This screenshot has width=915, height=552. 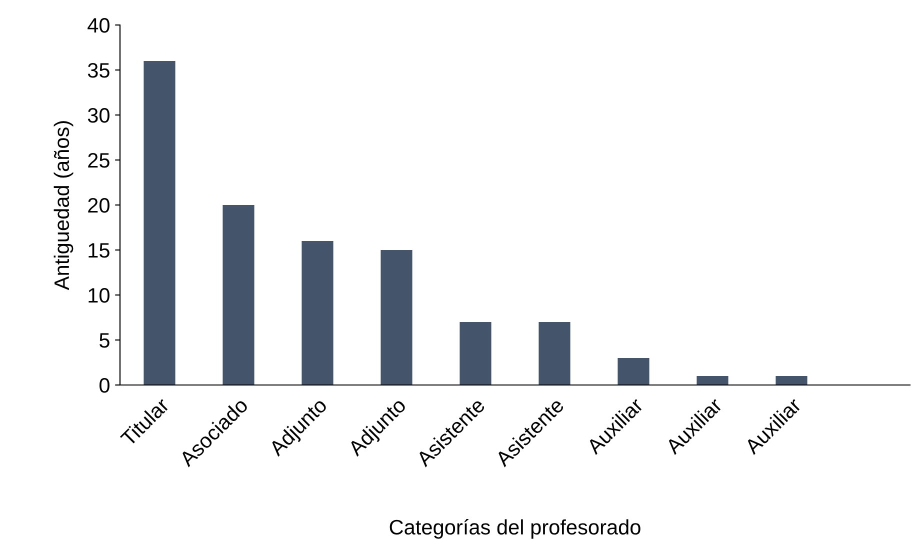 I want to click on y-tick-label: 20, so click(x=99, y=205).